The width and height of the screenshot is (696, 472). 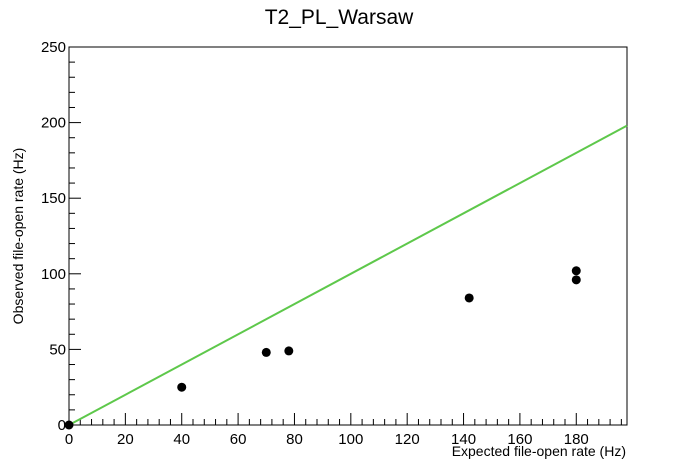 What do you see at coordinates (62, 425) in the screenshot?
I see `y-tick-label: 0` at bounding box center [62, 425].